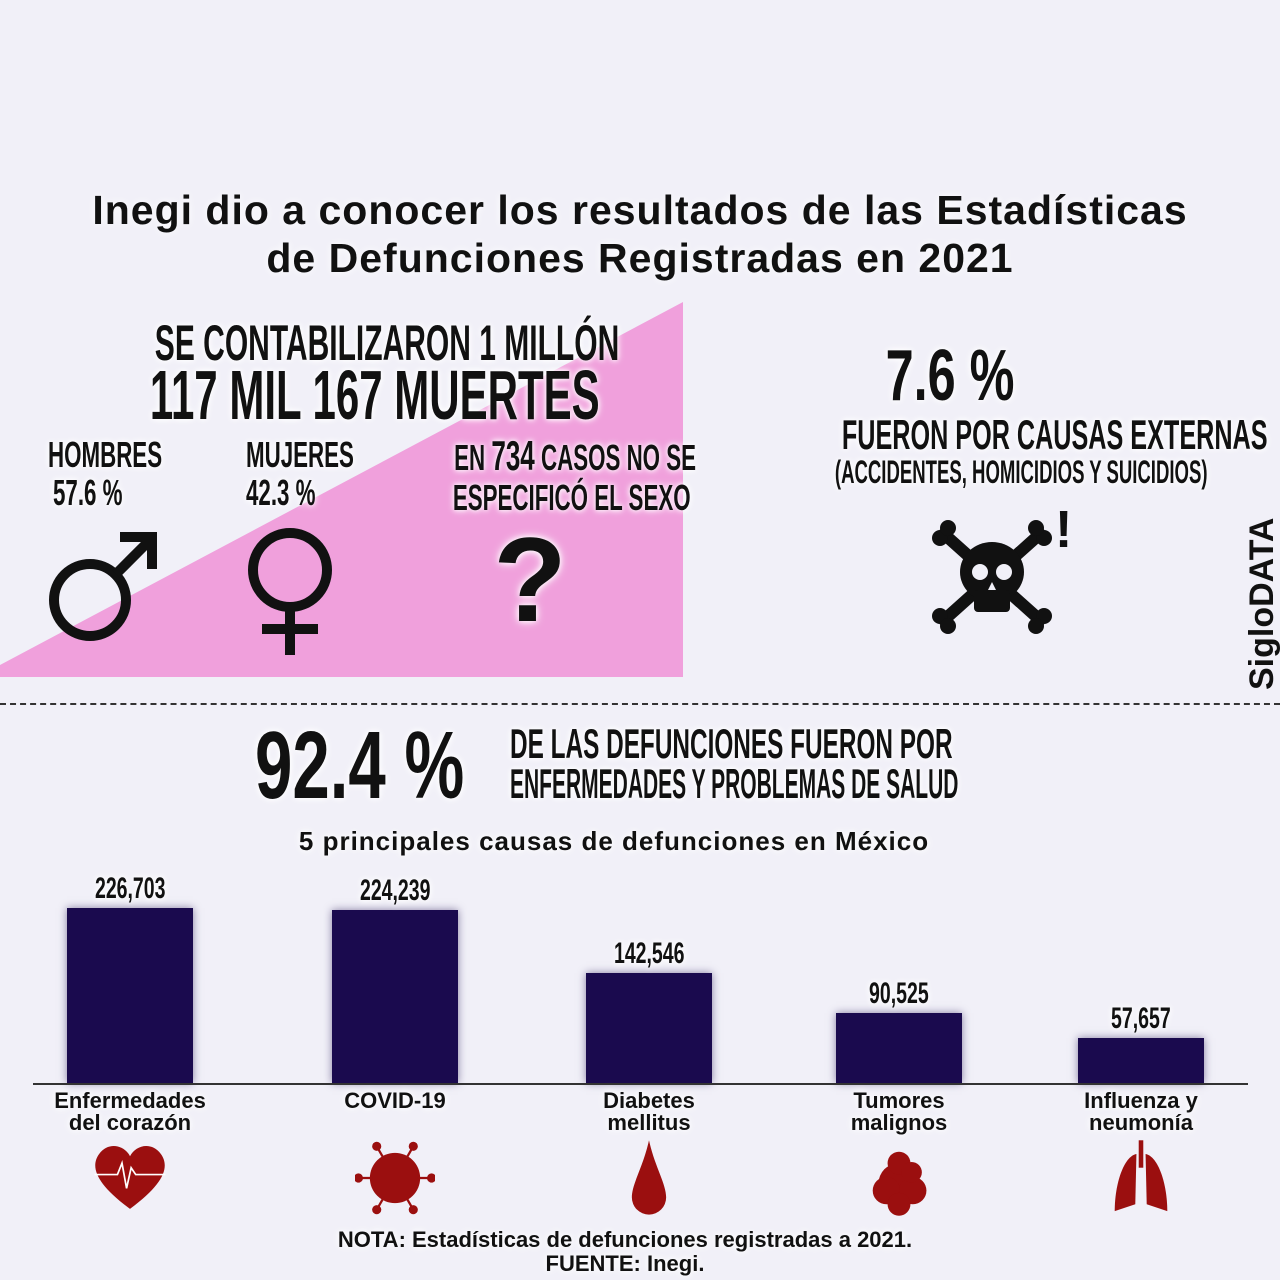 Image resolution: width=1280 pixels, height=1280 pixels. Describe the element at coordinates (290, 591) in the screenshot. I see `female-symbol-icon` at that location.